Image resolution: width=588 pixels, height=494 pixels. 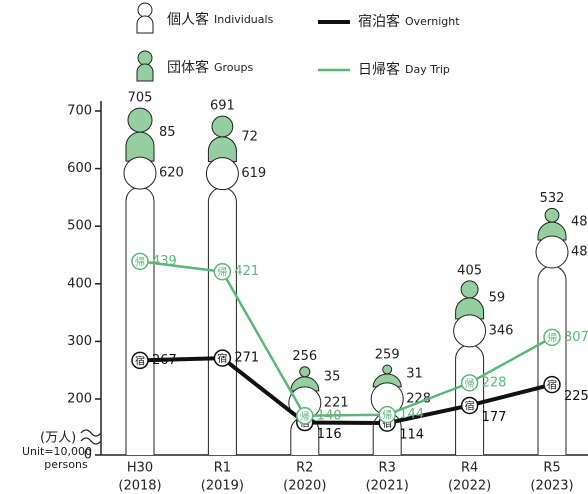 I want to click on group-label: 72, so click(x=249, y=136).